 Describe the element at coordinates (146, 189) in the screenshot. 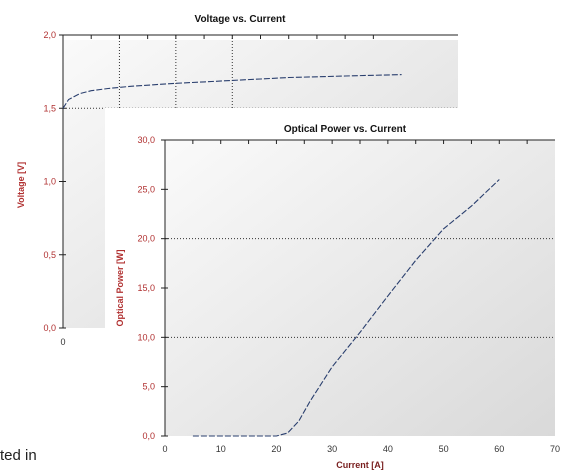

I see `optical-y-tick-label: 25,0` at that location.